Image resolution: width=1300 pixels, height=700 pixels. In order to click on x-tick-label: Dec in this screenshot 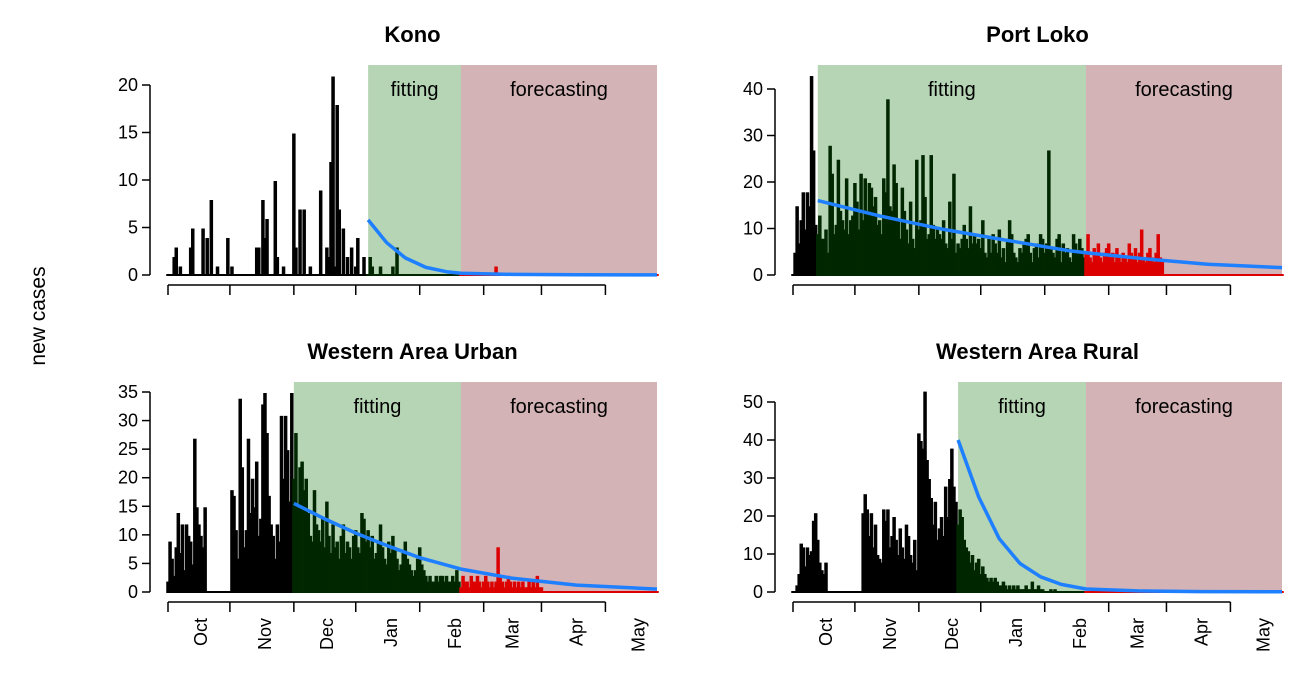, I will do `click(952, 634)`.